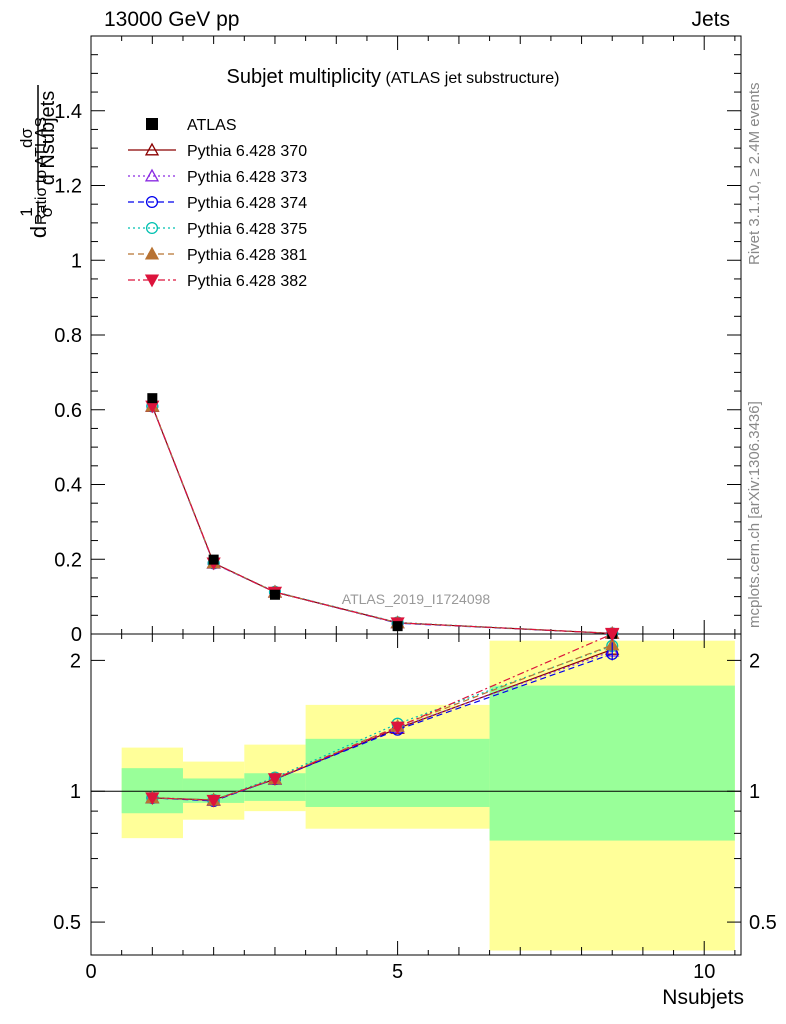 This screenshot has width=786, height=1024. Describe the element at coordinates (472, 78) in the screenshot. I see `chart-subtitle: (ATLAS jet substructure)` at that location.